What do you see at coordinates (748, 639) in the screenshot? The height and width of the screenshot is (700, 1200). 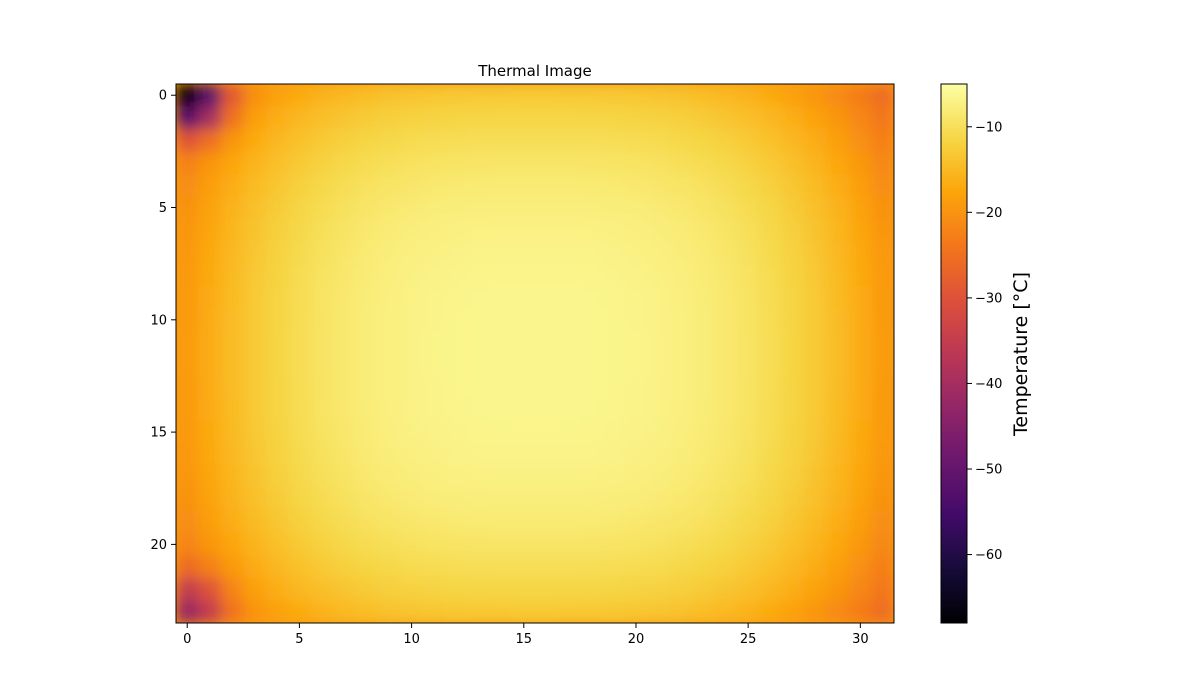 I see `x-tick-label: 25` at bounding box center [748, 639].